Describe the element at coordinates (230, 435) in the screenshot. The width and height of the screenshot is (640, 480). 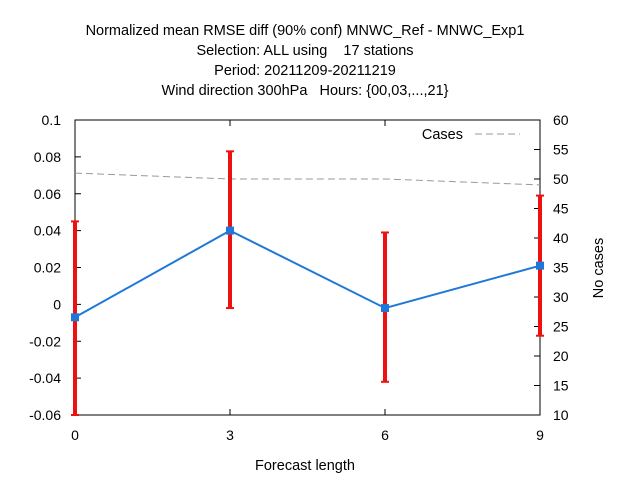
I see `x-tick-label: 3` at that location.